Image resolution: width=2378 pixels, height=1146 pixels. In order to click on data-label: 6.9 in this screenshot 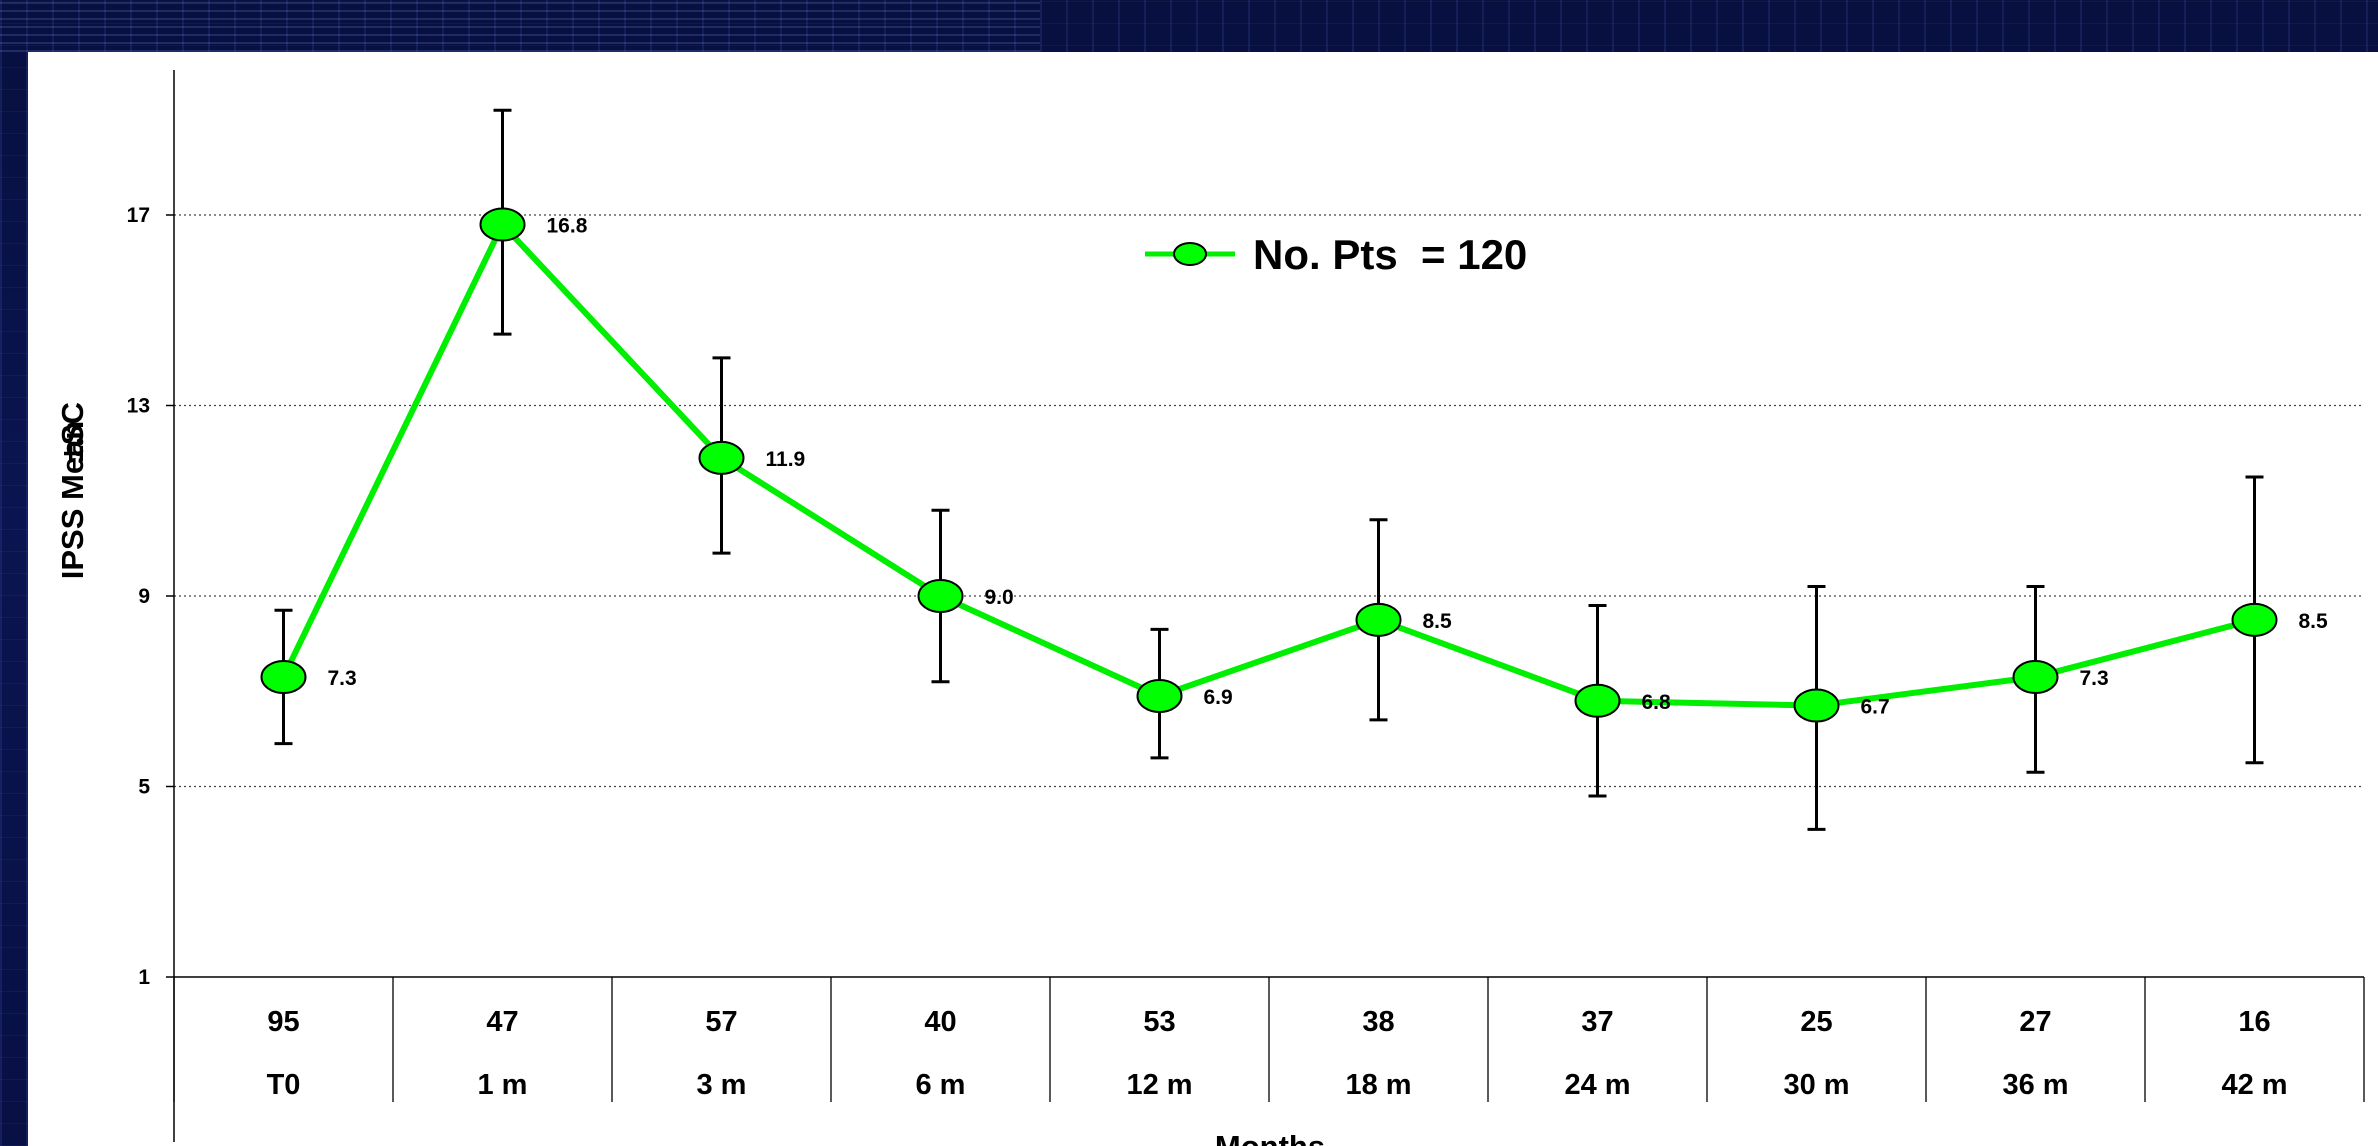, I will do `click(1218, 697)`.